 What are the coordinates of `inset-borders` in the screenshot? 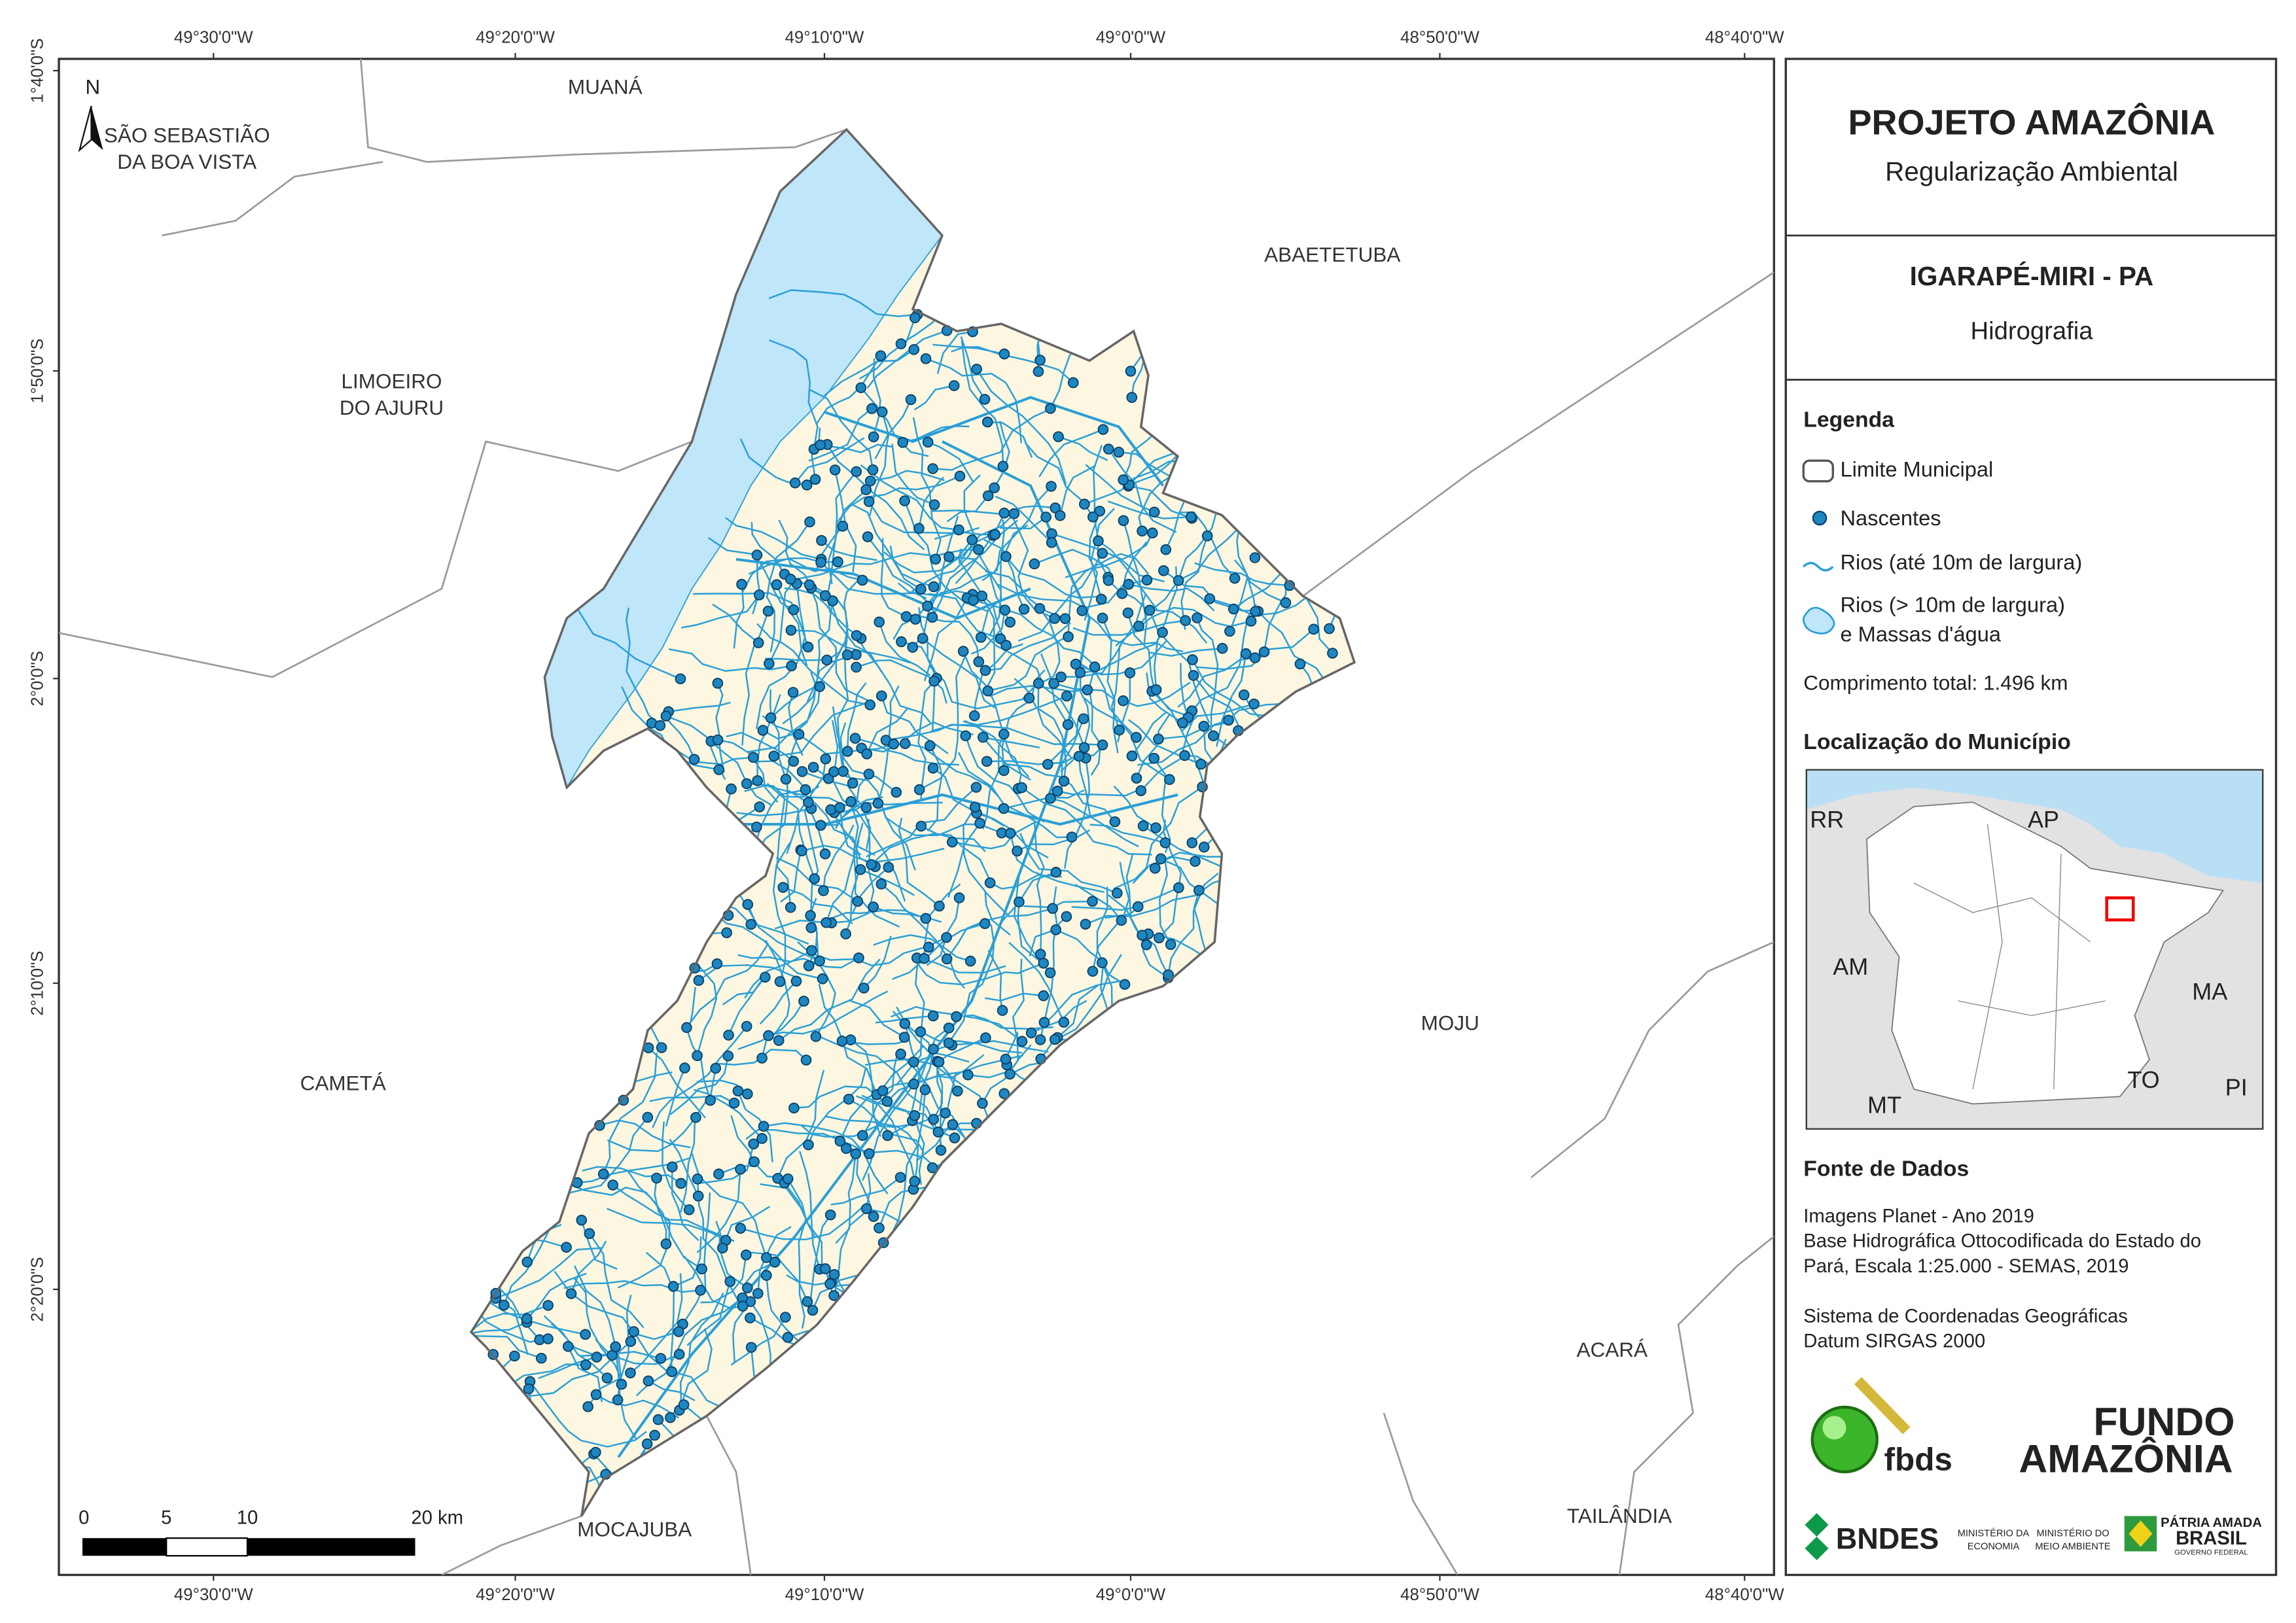 It's located at (2009, 957).